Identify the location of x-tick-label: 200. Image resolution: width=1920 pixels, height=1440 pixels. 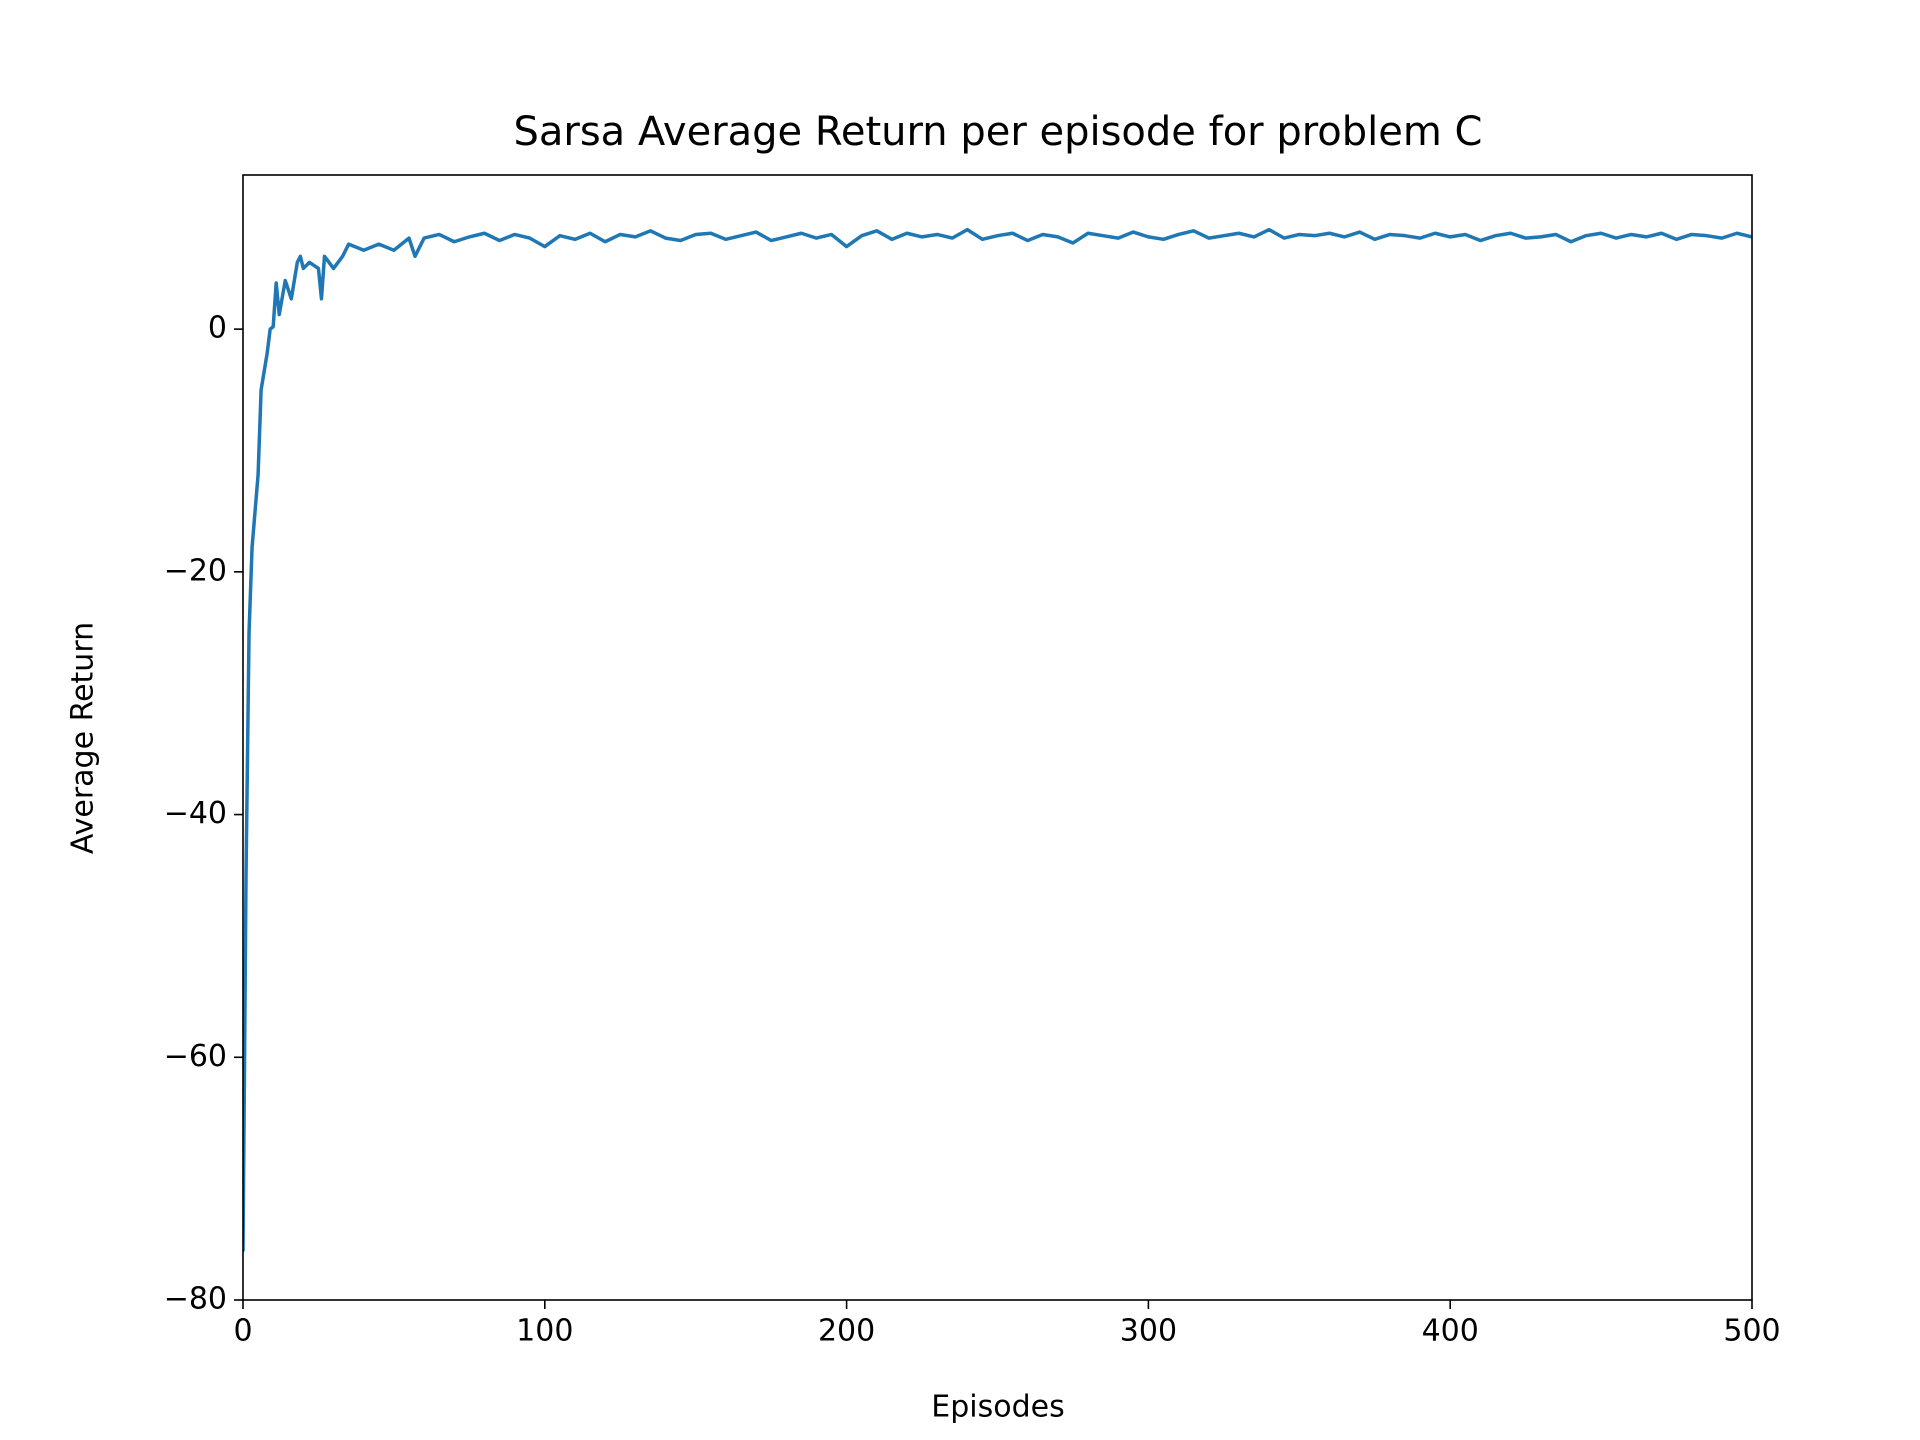
(846, 1331).